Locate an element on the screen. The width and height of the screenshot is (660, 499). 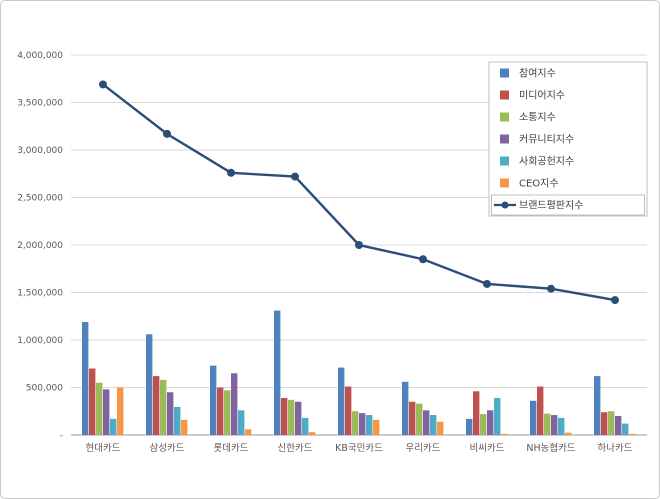
trend-marker-cat6 is located at coordinates (487, 283).